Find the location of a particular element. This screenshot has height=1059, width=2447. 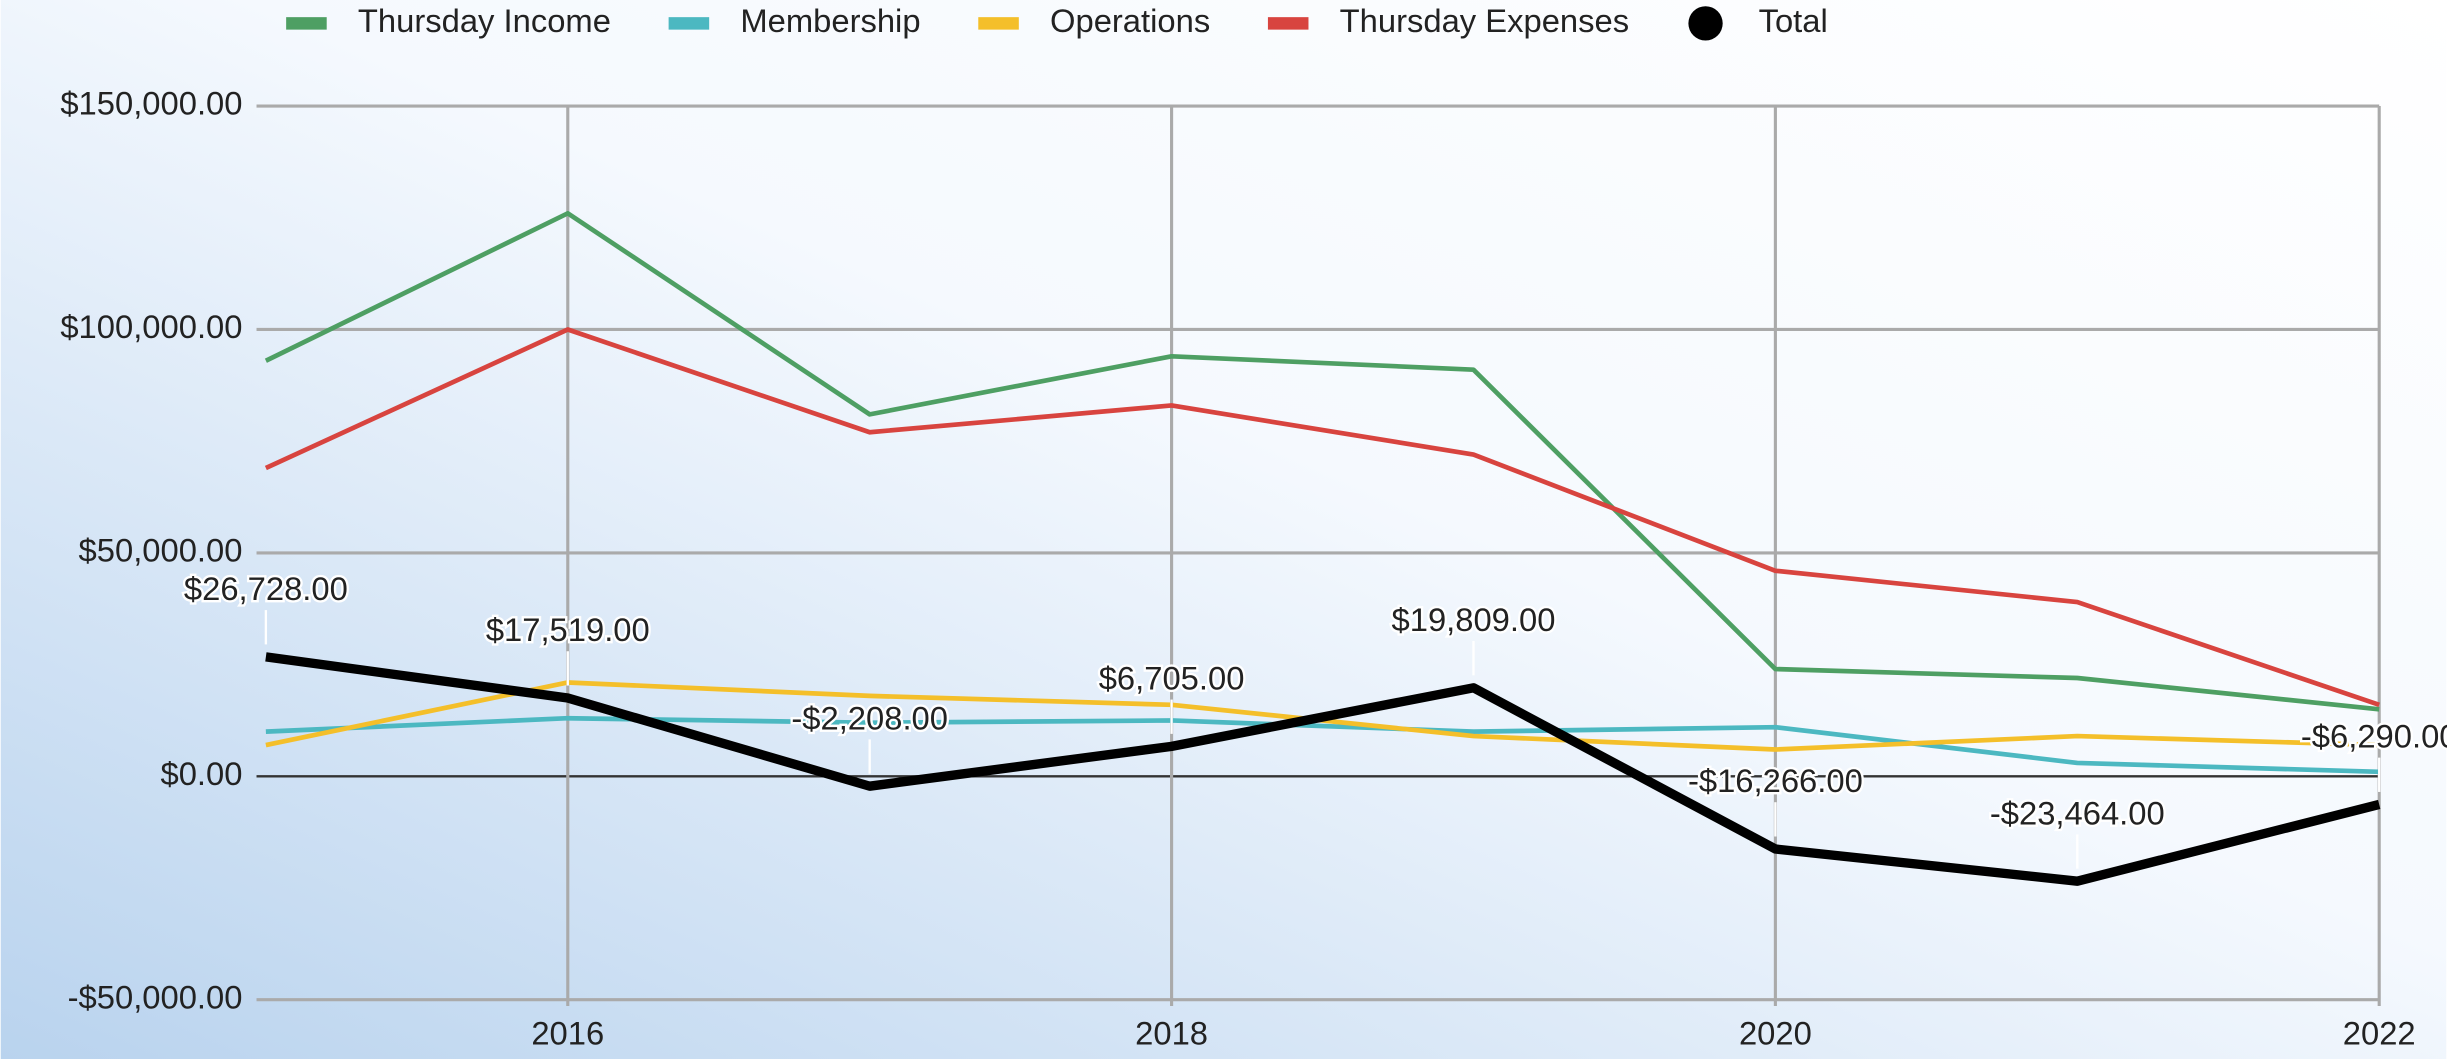

x-tick-label: 2022 is located at coordinates (2379, 1032).